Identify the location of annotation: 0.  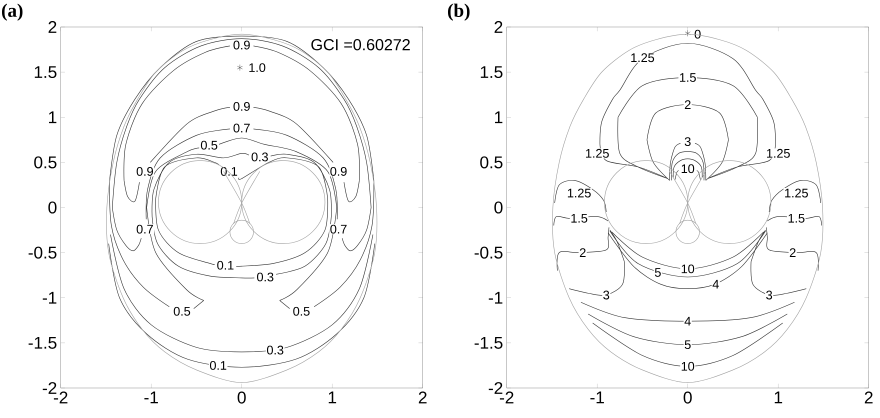
(697, 34).